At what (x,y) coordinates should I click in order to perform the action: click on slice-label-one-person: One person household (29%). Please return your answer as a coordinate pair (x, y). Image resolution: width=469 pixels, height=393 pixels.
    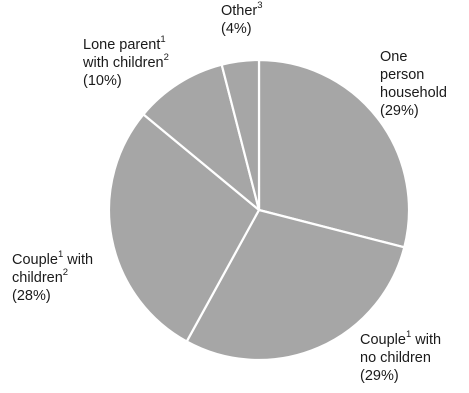
    Looking at the image, I should click on (413, 84).